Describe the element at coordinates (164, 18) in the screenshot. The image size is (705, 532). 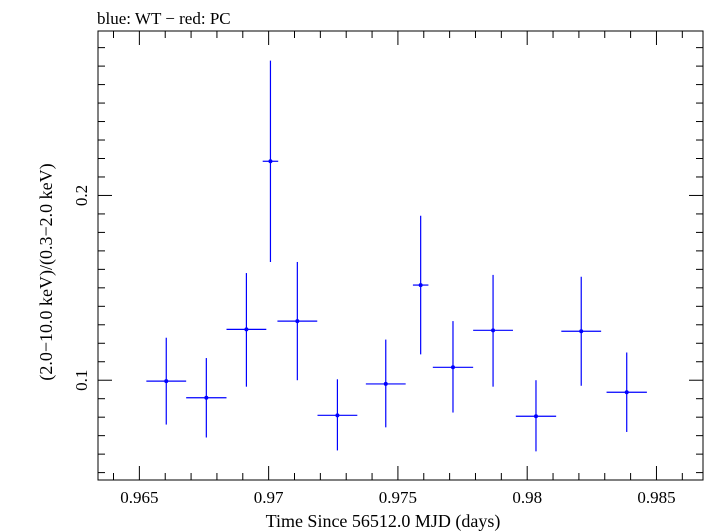
I see `chart-title: blue: WT − red: PC` at that location.